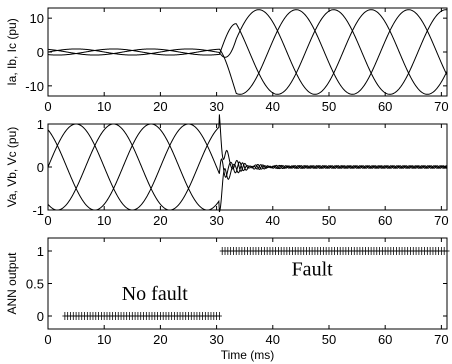 The width and height of the screenshot is (452, 364). What do you see at coordinates (12, 51) in the screenshot?
I see `y-axis-label: Ia, Ib, Ic (pu)` at bounding box center [12, 51].